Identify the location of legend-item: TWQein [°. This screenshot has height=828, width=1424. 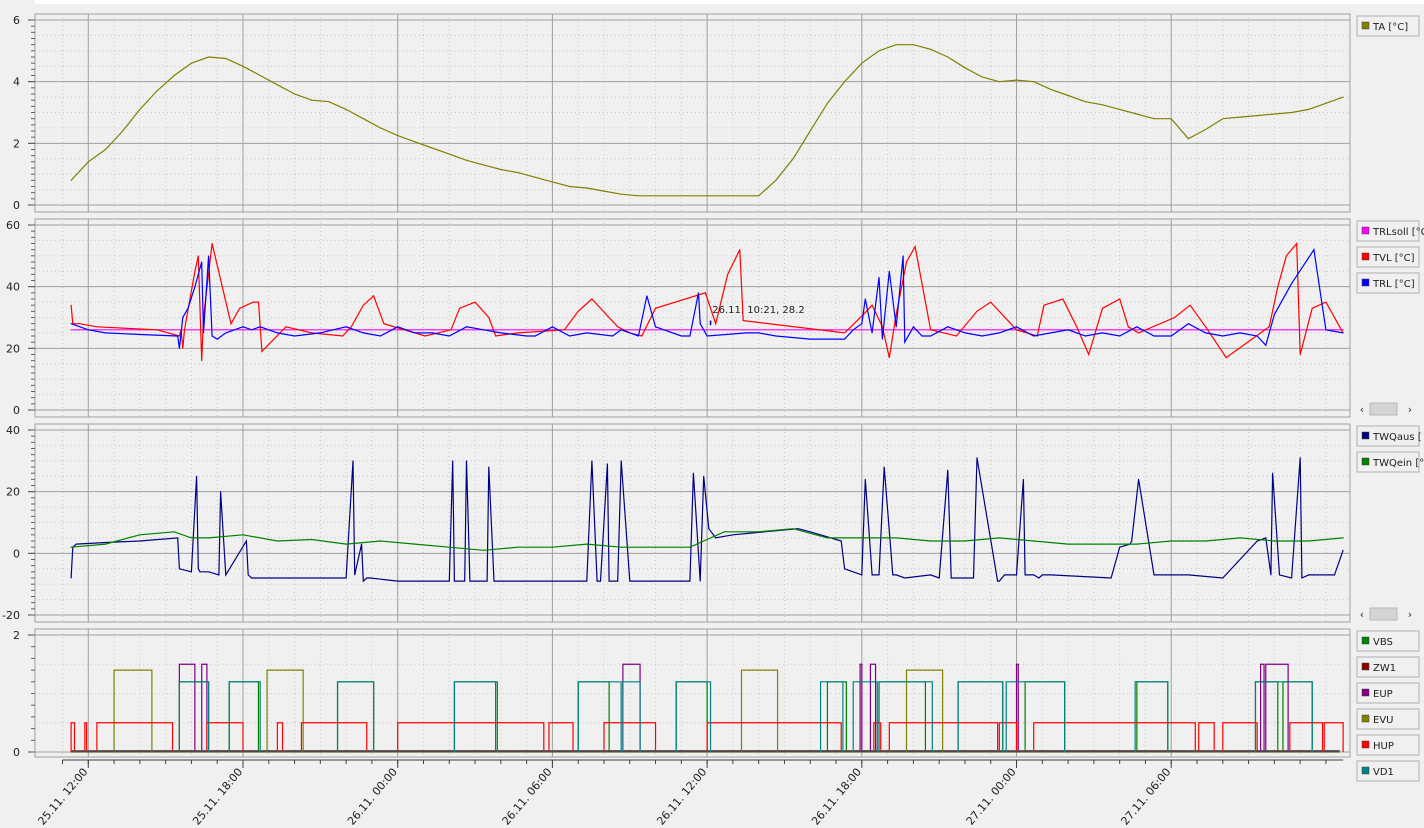
(1390, 462).